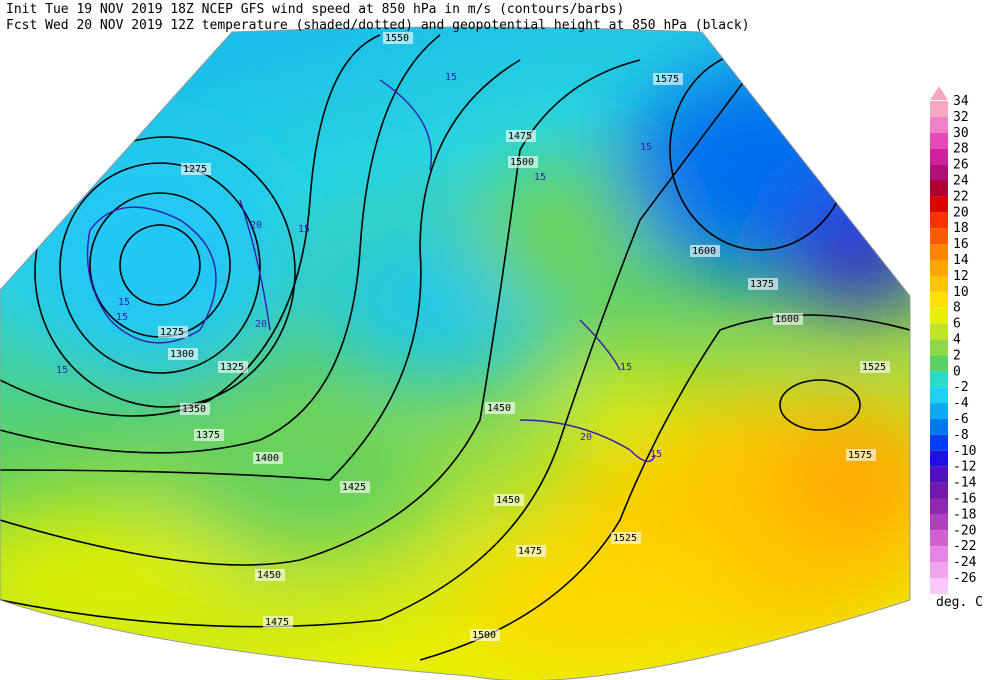 Image resolution: width=1000 pixels, height=680 pixels. What do you see at coordinates (267, 458) in the screenshot?
I see `contour-label: 1400` at bounding box center [267, 458].